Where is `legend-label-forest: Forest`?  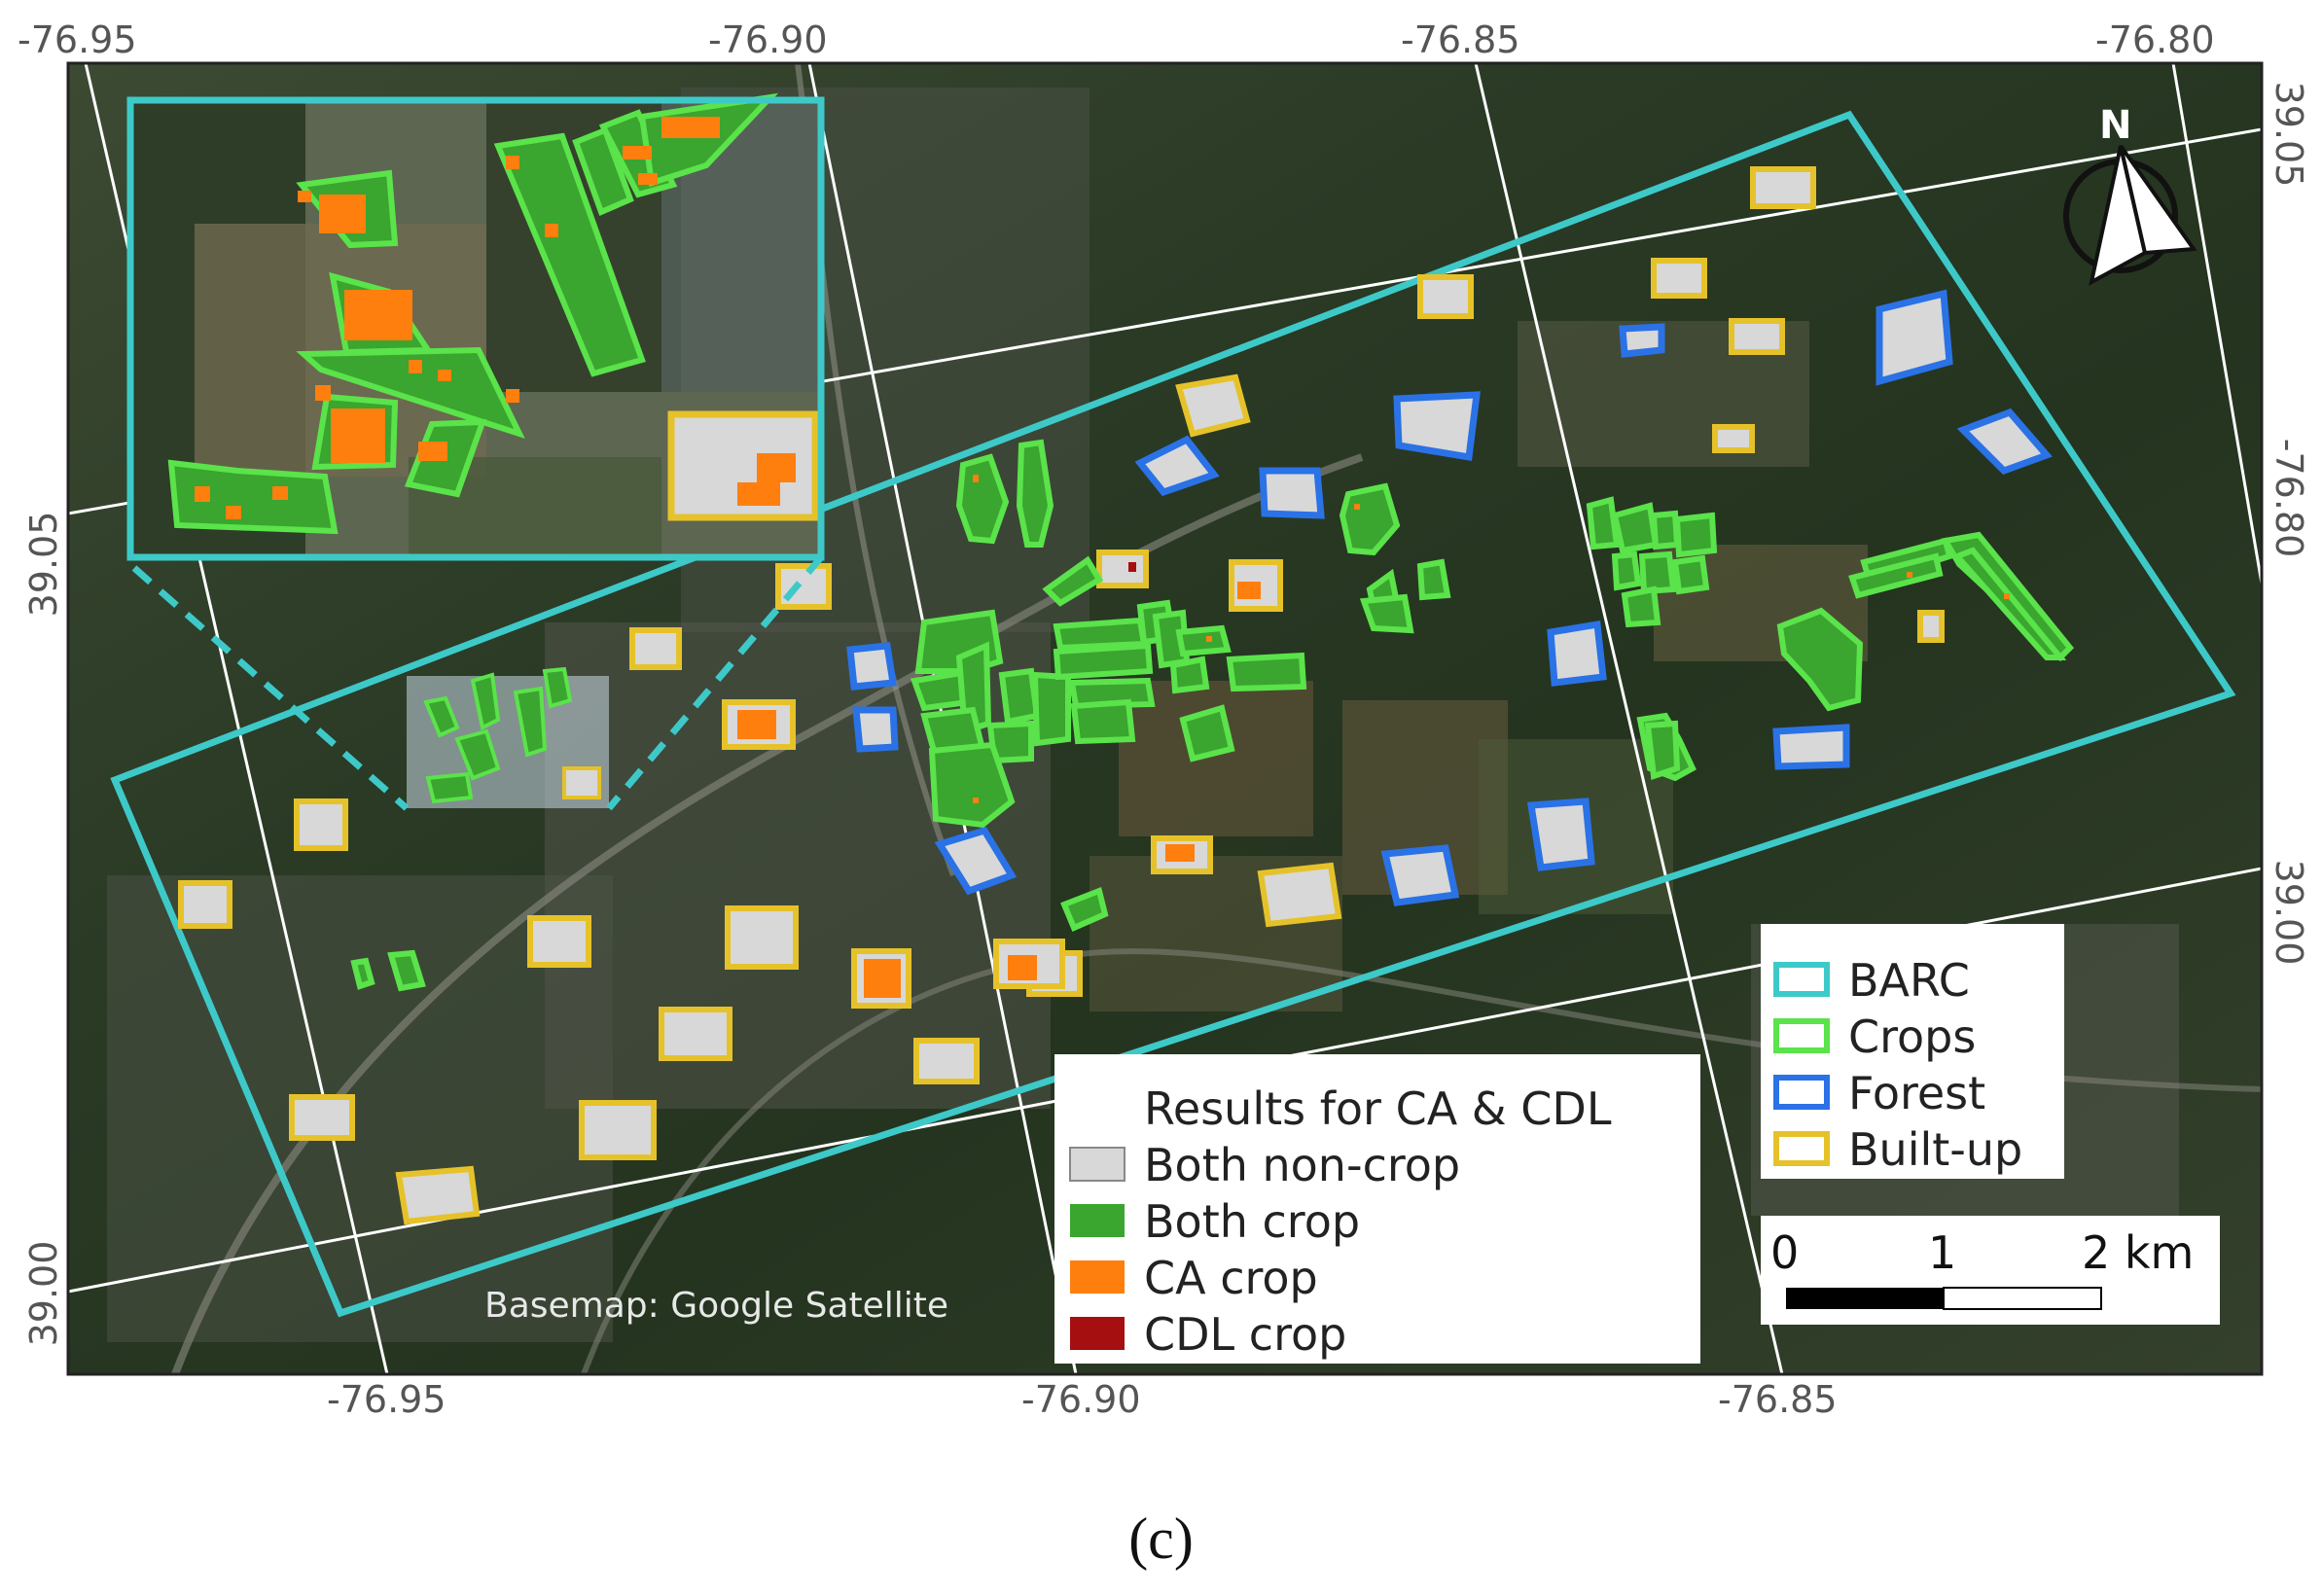
legend-label-forest: Forest is located at coordinates (1916, 1093).